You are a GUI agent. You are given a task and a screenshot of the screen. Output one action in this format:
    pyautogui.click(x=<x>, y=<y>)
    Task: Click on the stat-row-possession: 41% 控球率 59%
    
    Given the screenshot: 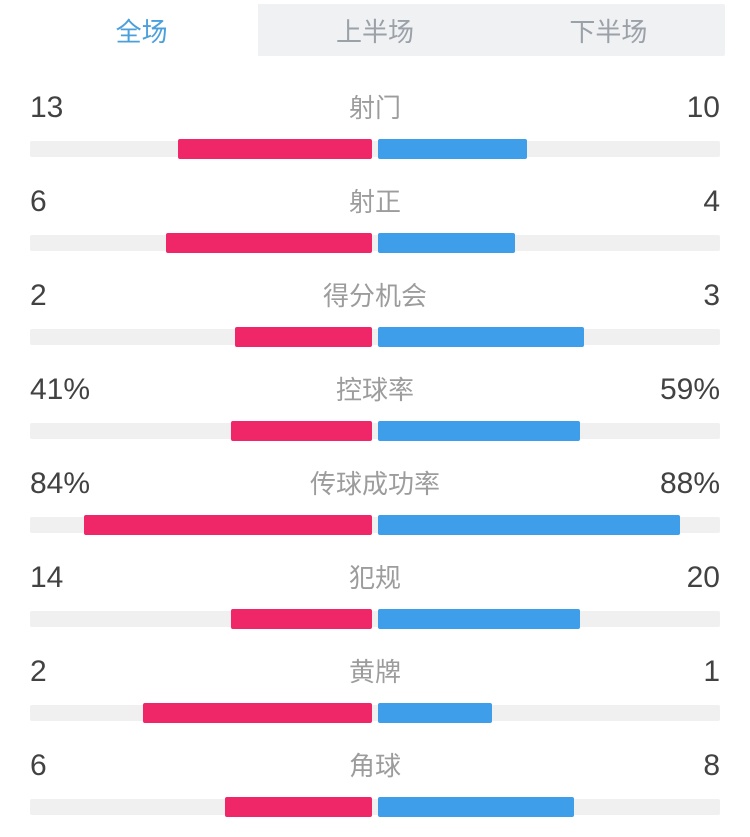 What is the action you would take?
    pyautogui.click(x=375, y=394)
    